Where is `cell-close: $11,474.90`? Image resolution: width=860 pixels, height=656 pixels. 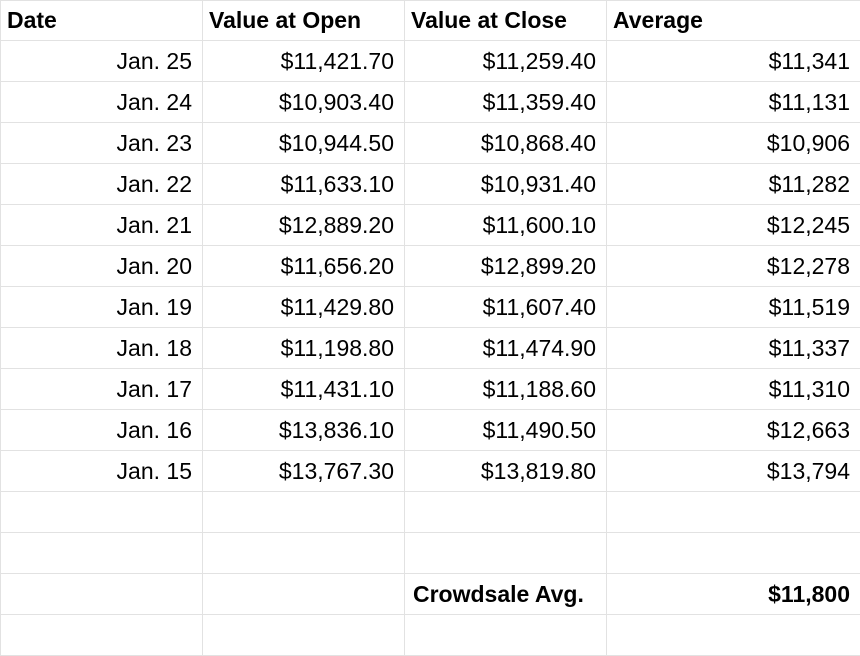 cell-close: $11,474.90 is located at coordinates (506, 348).